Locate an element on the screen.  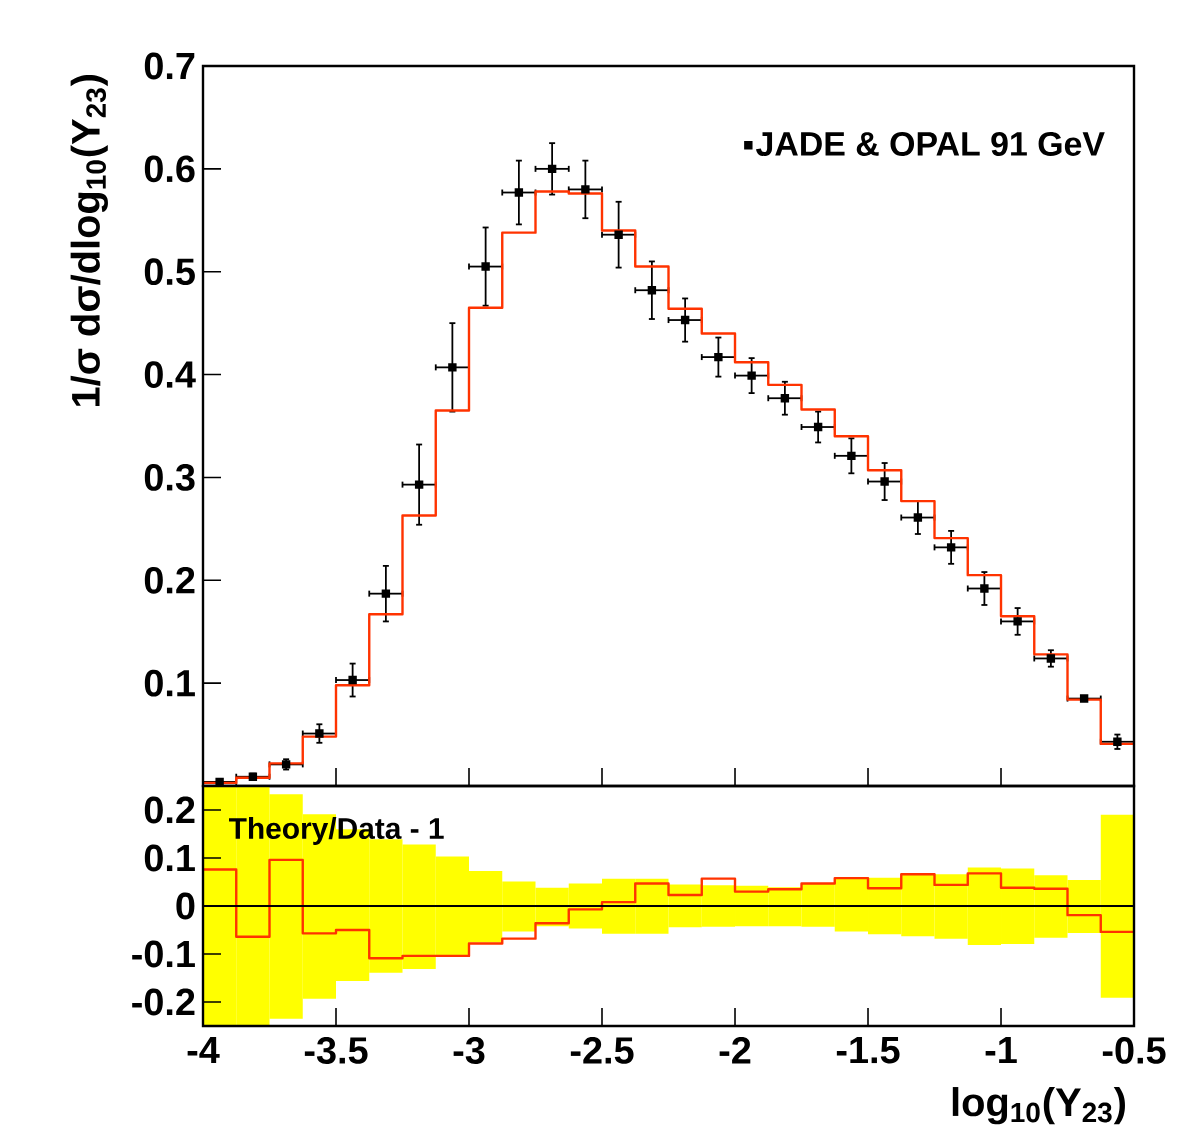
y-tick-label: 0.3 is located at coordinates (169, 477).